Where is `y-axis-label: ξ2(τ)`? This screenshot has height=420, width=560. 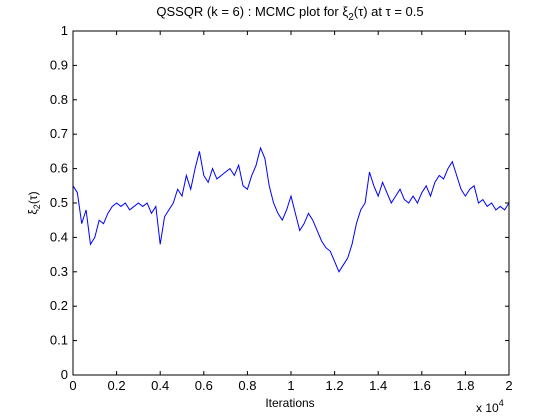
y-axis-label: ξ2(τ) is located at coordinates (34, 202).